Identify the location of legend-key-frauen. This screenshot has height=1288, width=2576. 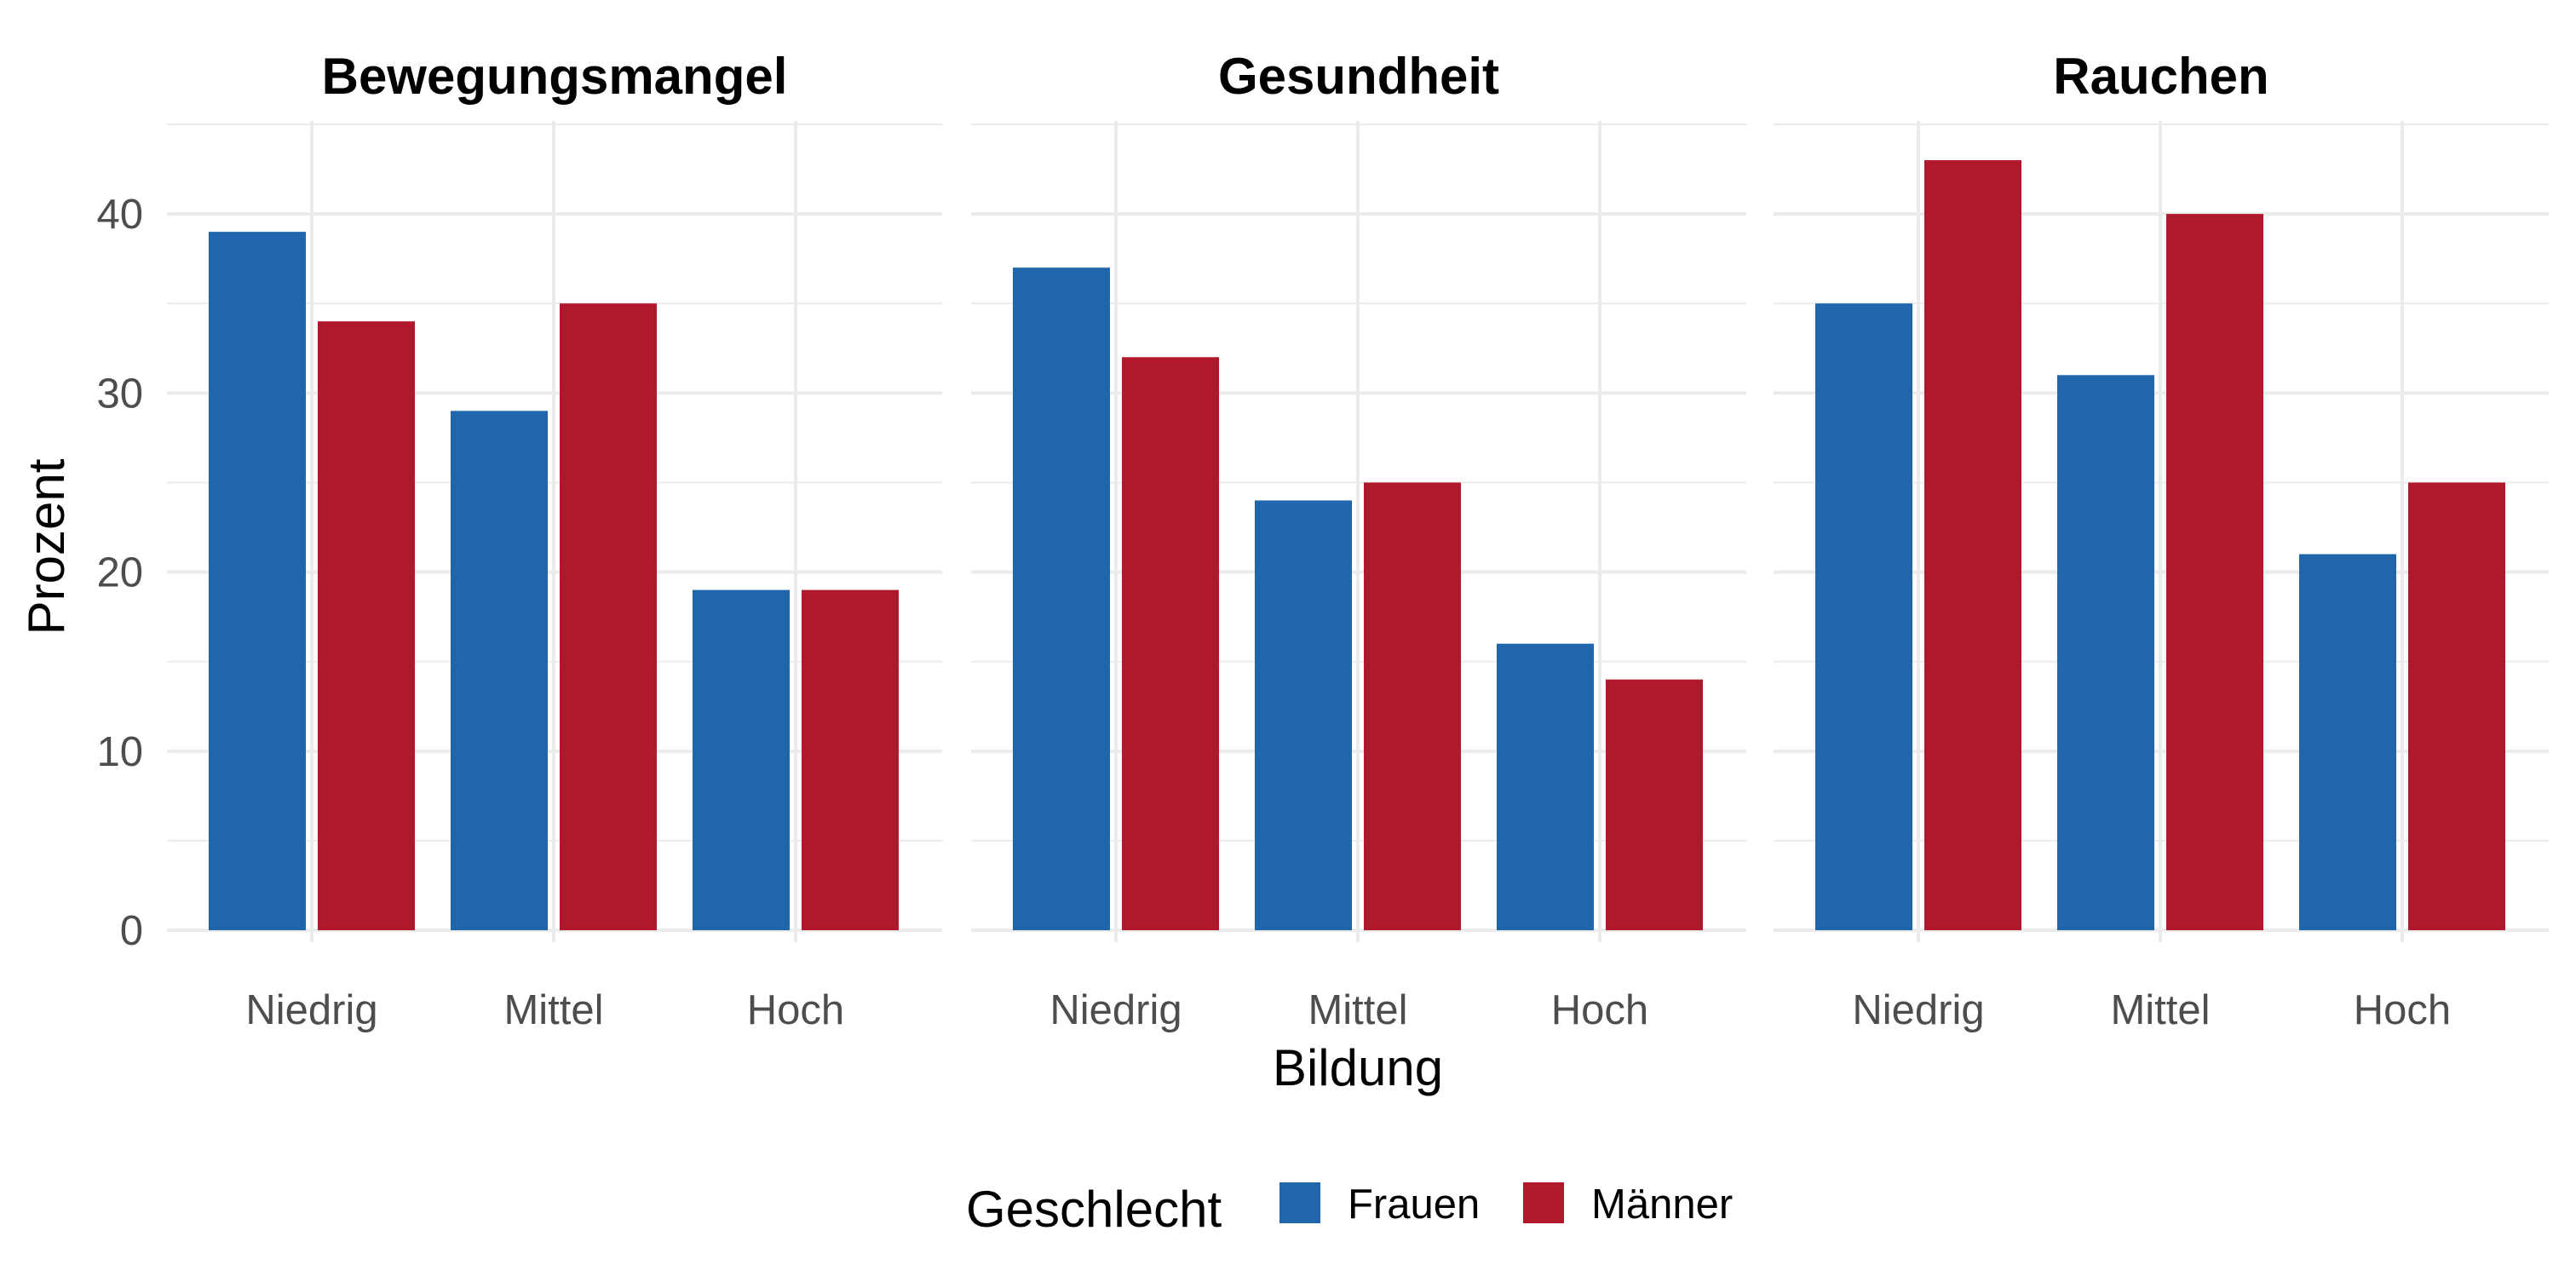
(1300, 1202).